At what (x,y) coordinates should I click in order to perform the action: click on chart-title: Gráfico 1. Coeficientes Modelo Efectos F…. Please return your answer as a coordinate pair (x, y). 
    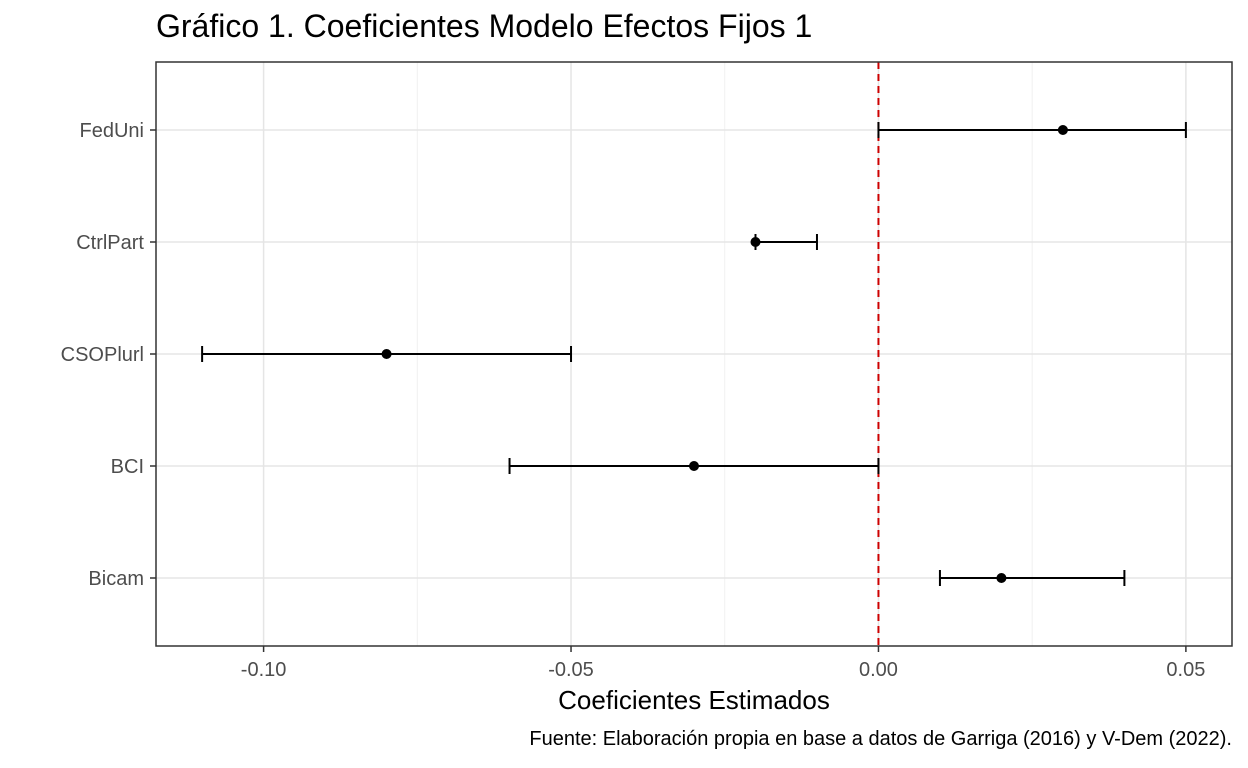
    Looking at the image, I should click on (484, 26).